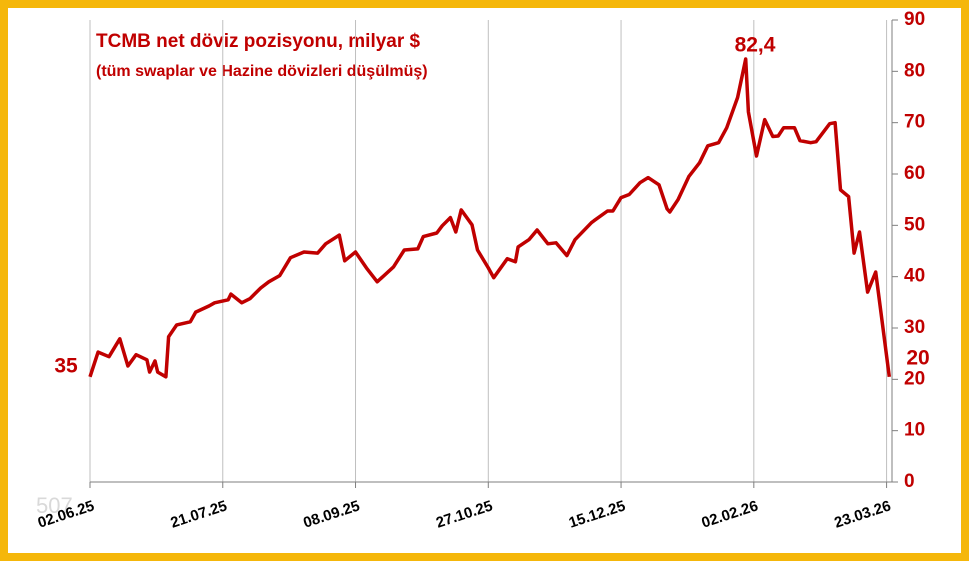 The height and width of the screenshot is (561, 969). I want to click on y-tick-label: 40, so click(914, 276).